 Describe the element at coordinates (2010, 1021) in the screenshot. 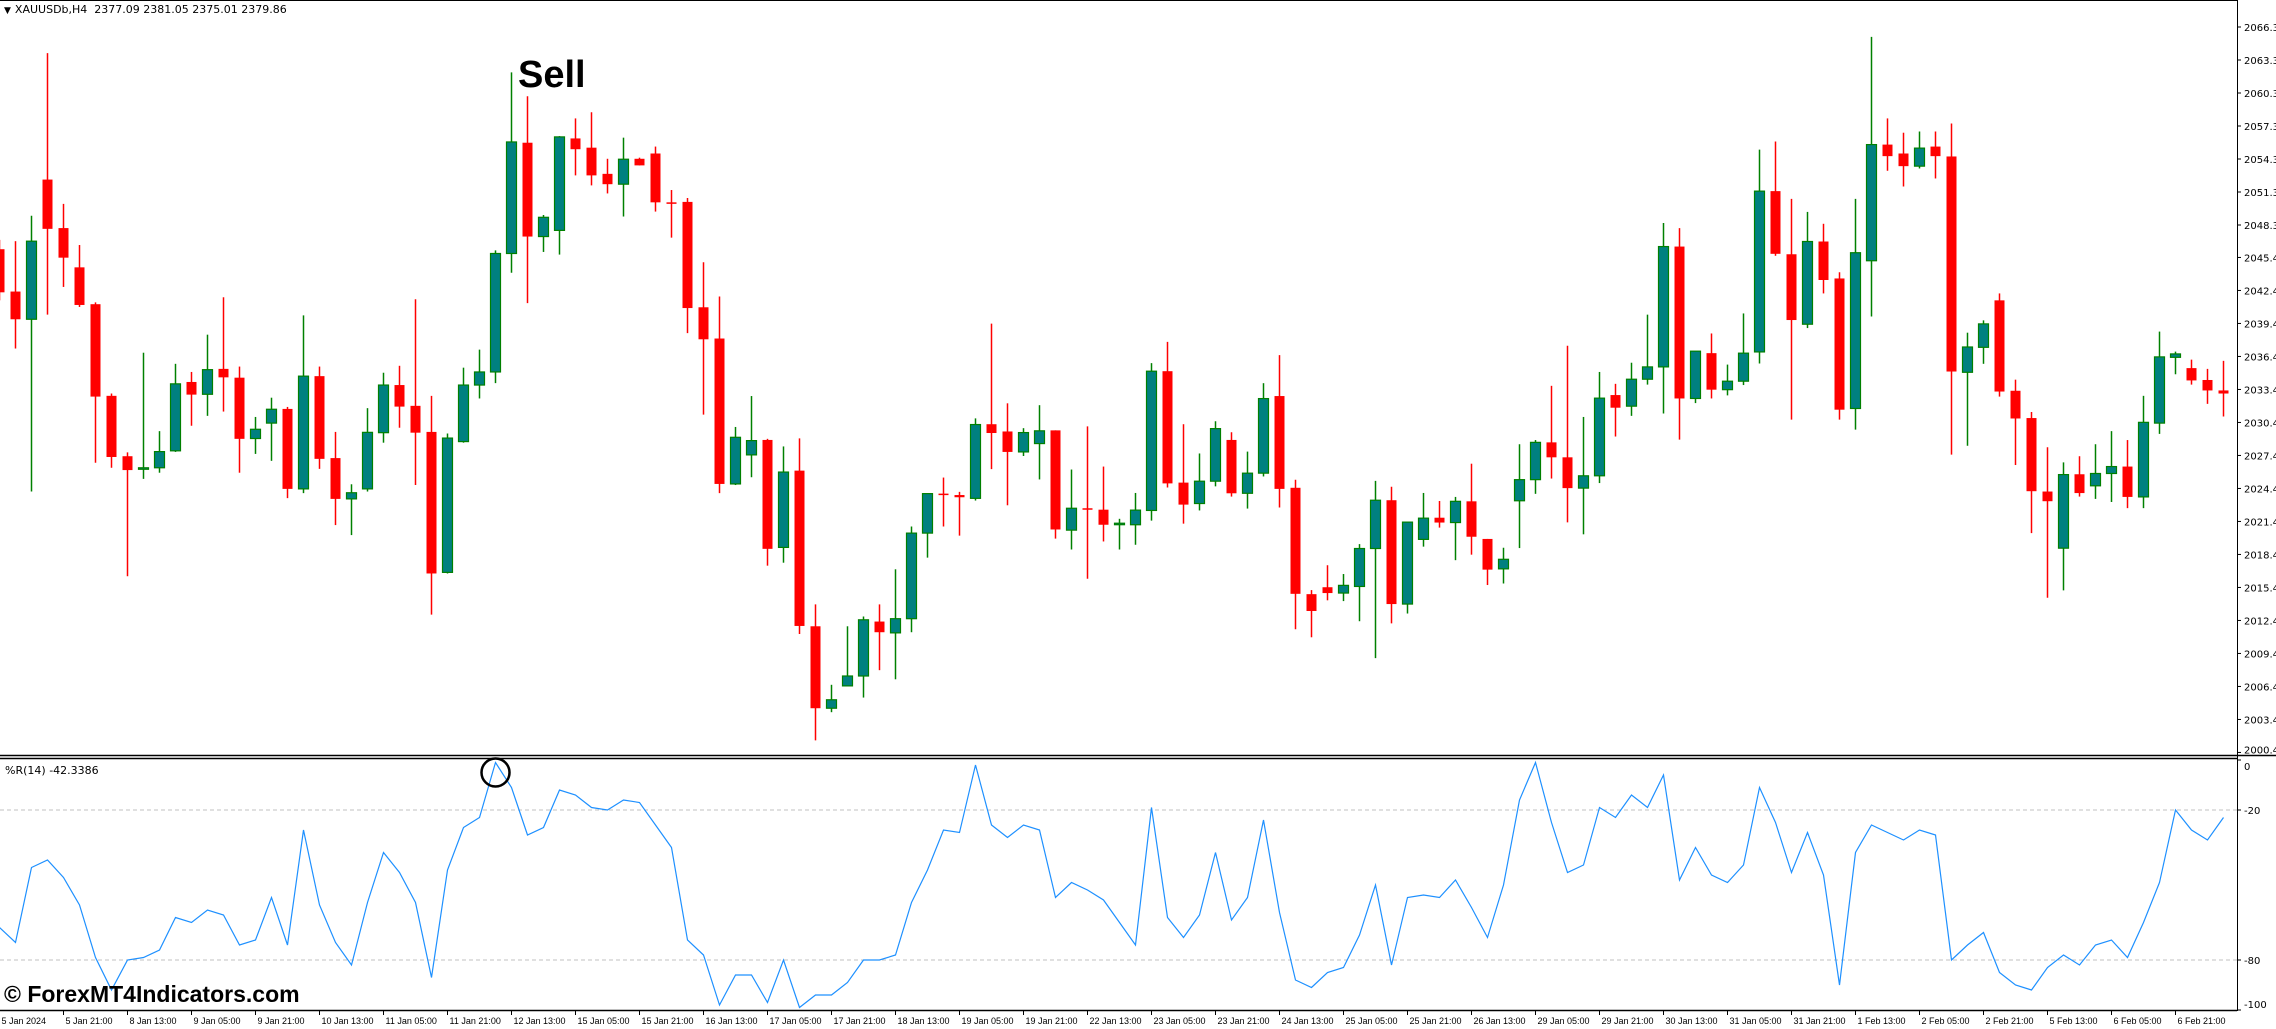

I see `time-tick-label: 2 Feb 21:00` at that location.